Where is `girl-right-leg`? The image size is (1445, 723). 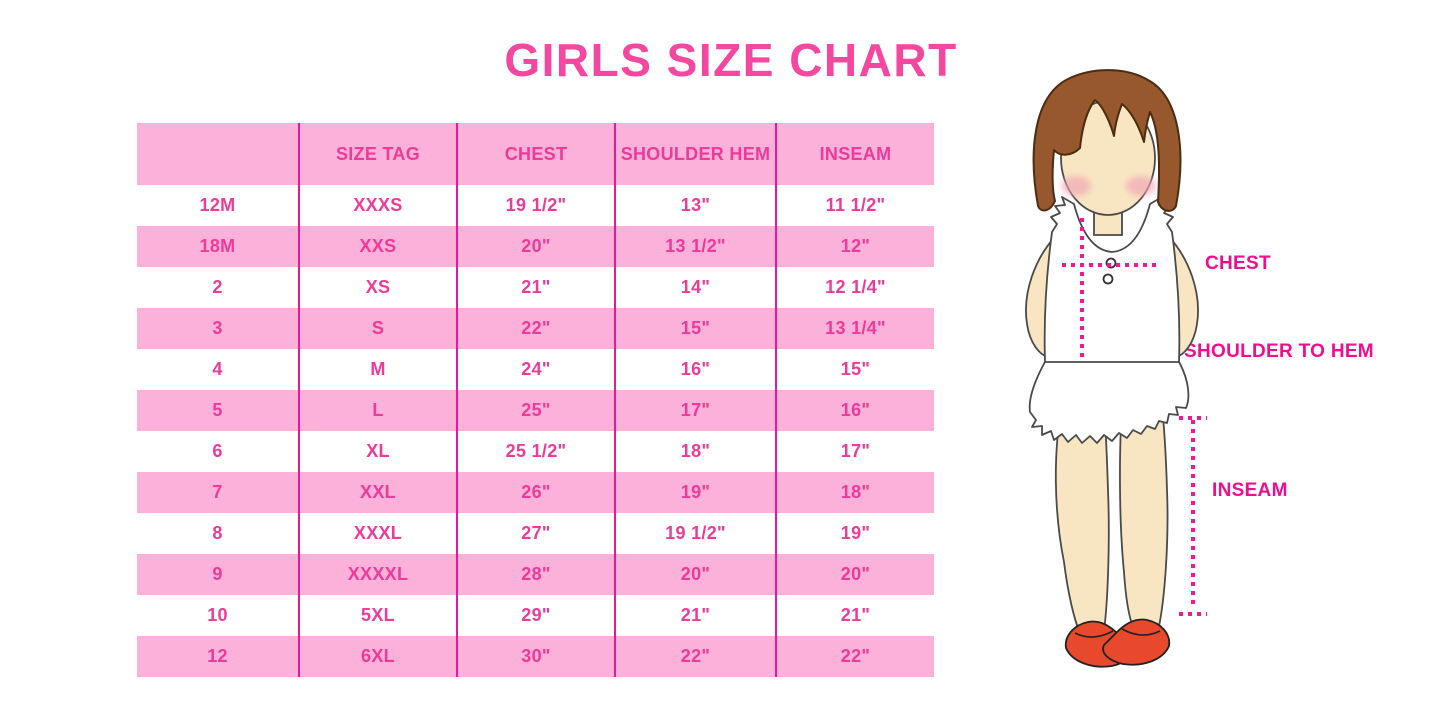
girl-right-leg is located at coordinates (1144, 518).